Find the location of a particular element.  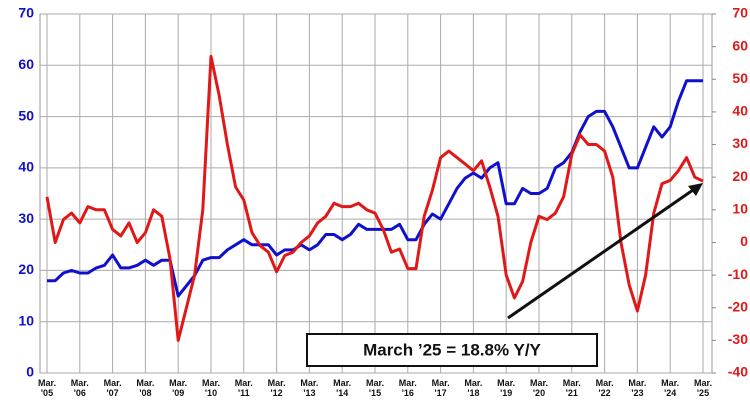

y2-tick-label: -20 is located at coordinates (738, 306).